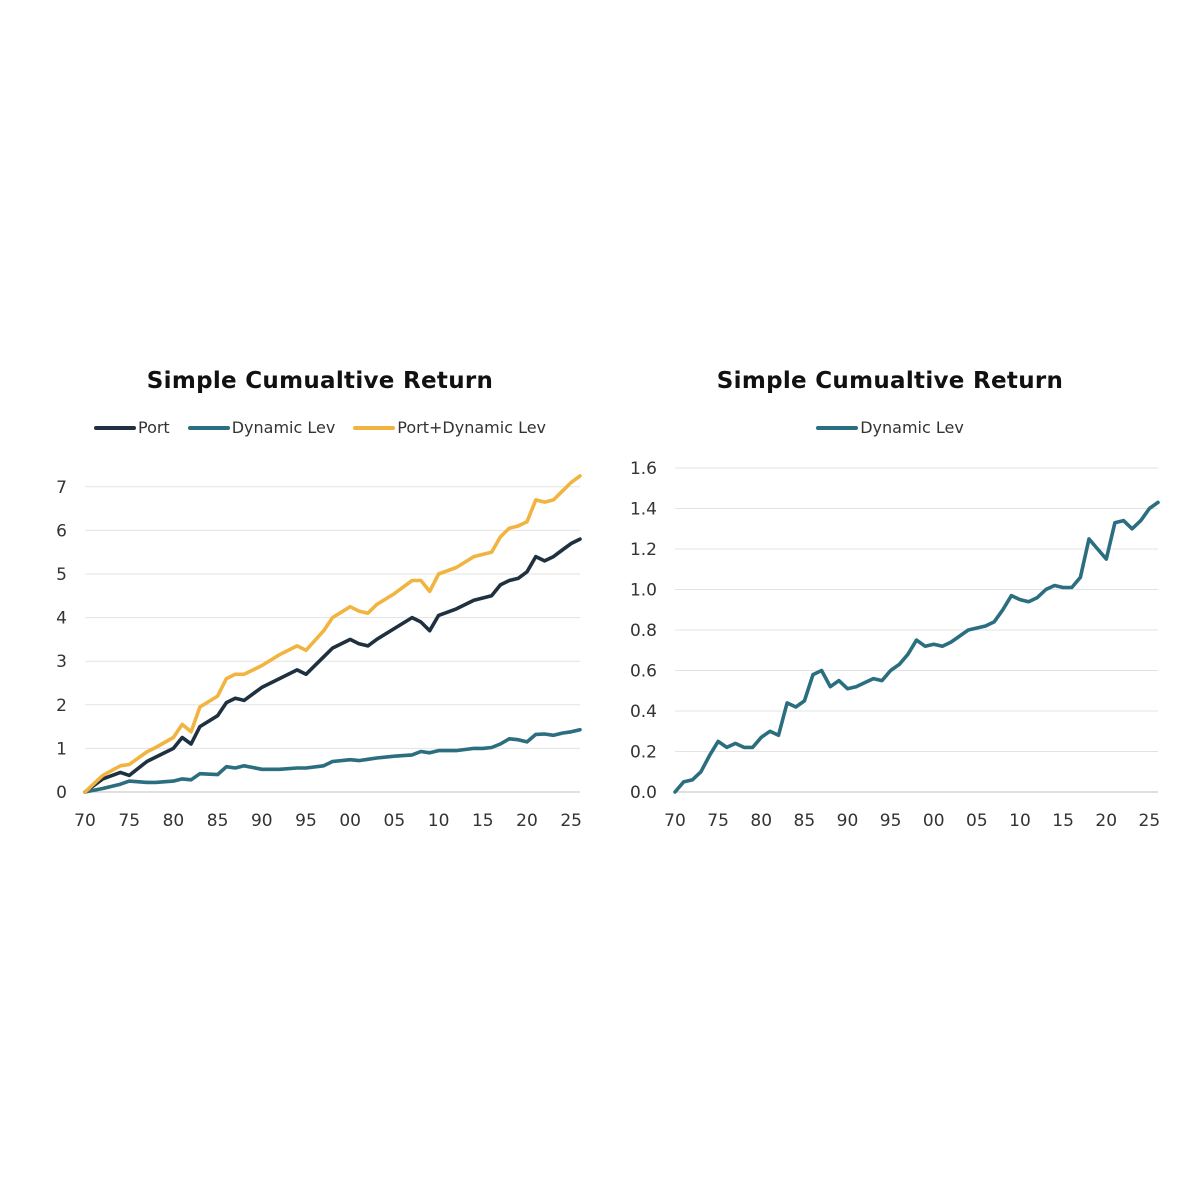 The width and height of the screenshot is (1200, 1200). What do you see at coordinates (114, 427) in the screenshot?
I see `legend-swatch-port` at bounding box center [114, 427].